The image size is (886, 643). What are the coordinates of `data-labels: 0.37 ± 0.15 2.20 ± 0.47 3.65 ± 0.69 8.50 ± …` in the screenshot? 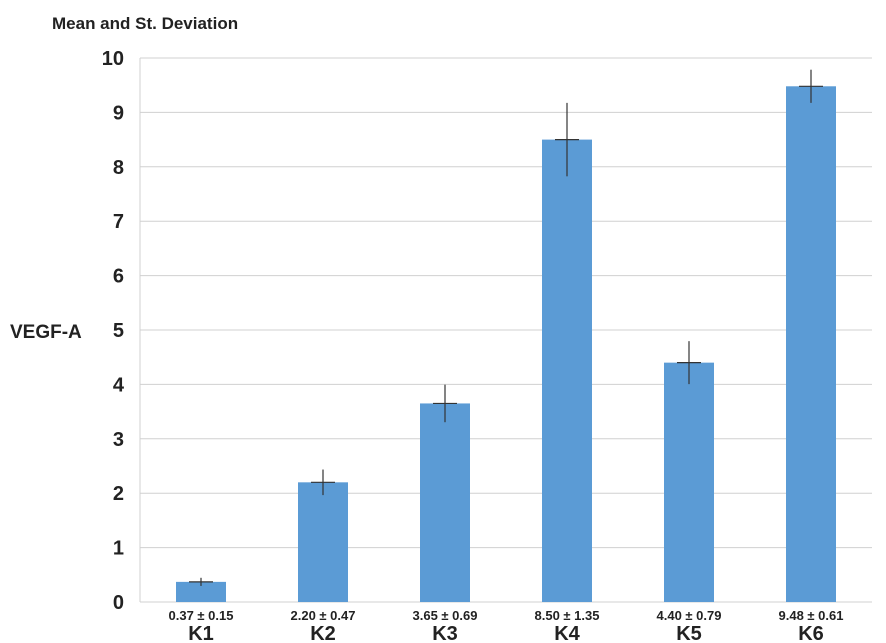 It's located at (506, 615).